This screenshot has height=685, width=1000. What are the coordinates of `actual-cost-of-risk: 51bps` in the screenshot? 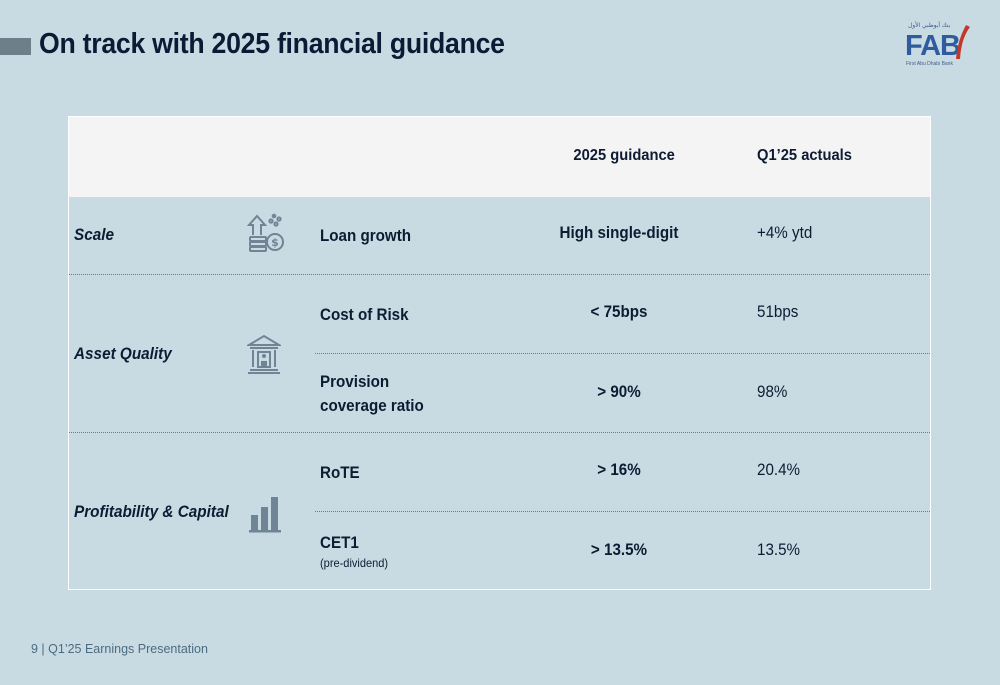 It's located at (778, 312).